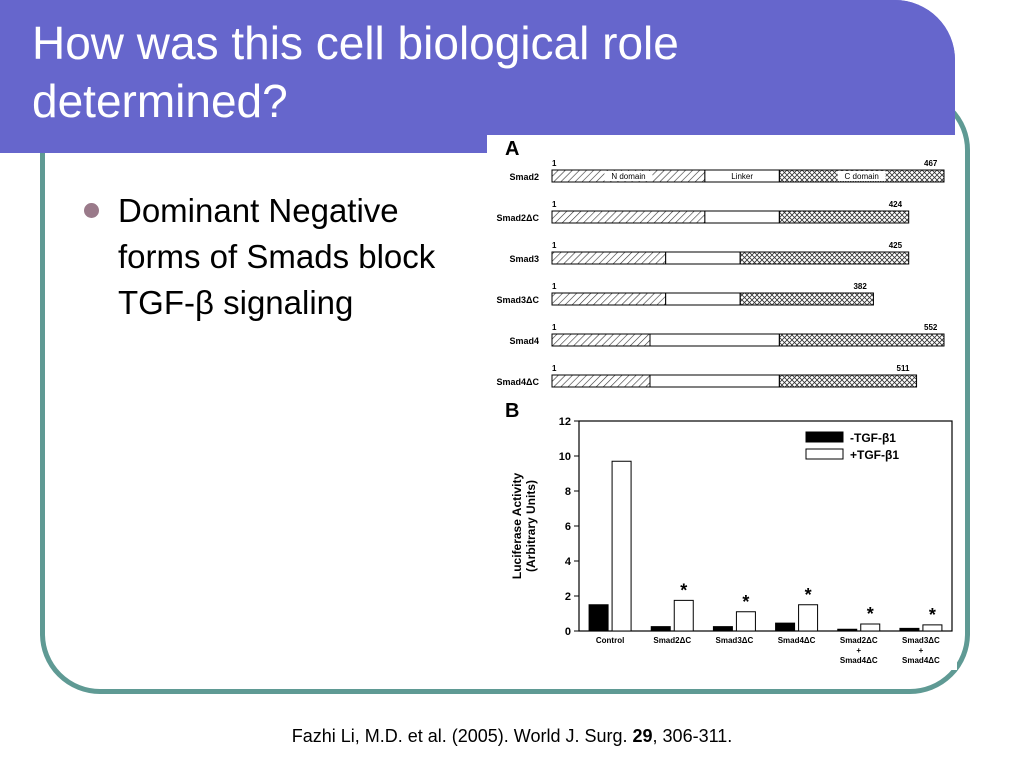 The image size is (1024, 768). I want to click on bar-group: * Smad2ΔC, so click(672, 612).